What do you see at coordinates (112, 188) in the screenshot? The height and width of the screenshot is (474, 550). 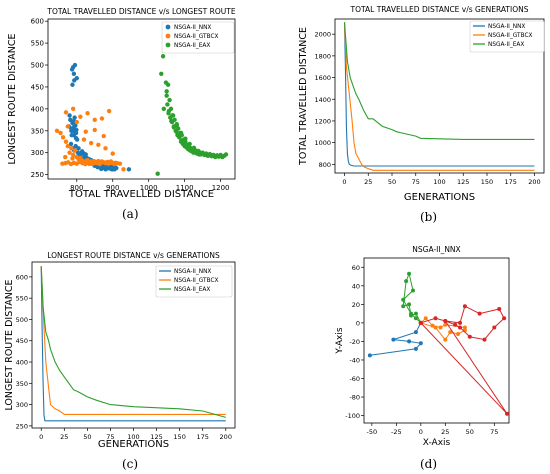 I see `x-tick-label: 900` at bounding box center [112, 188].